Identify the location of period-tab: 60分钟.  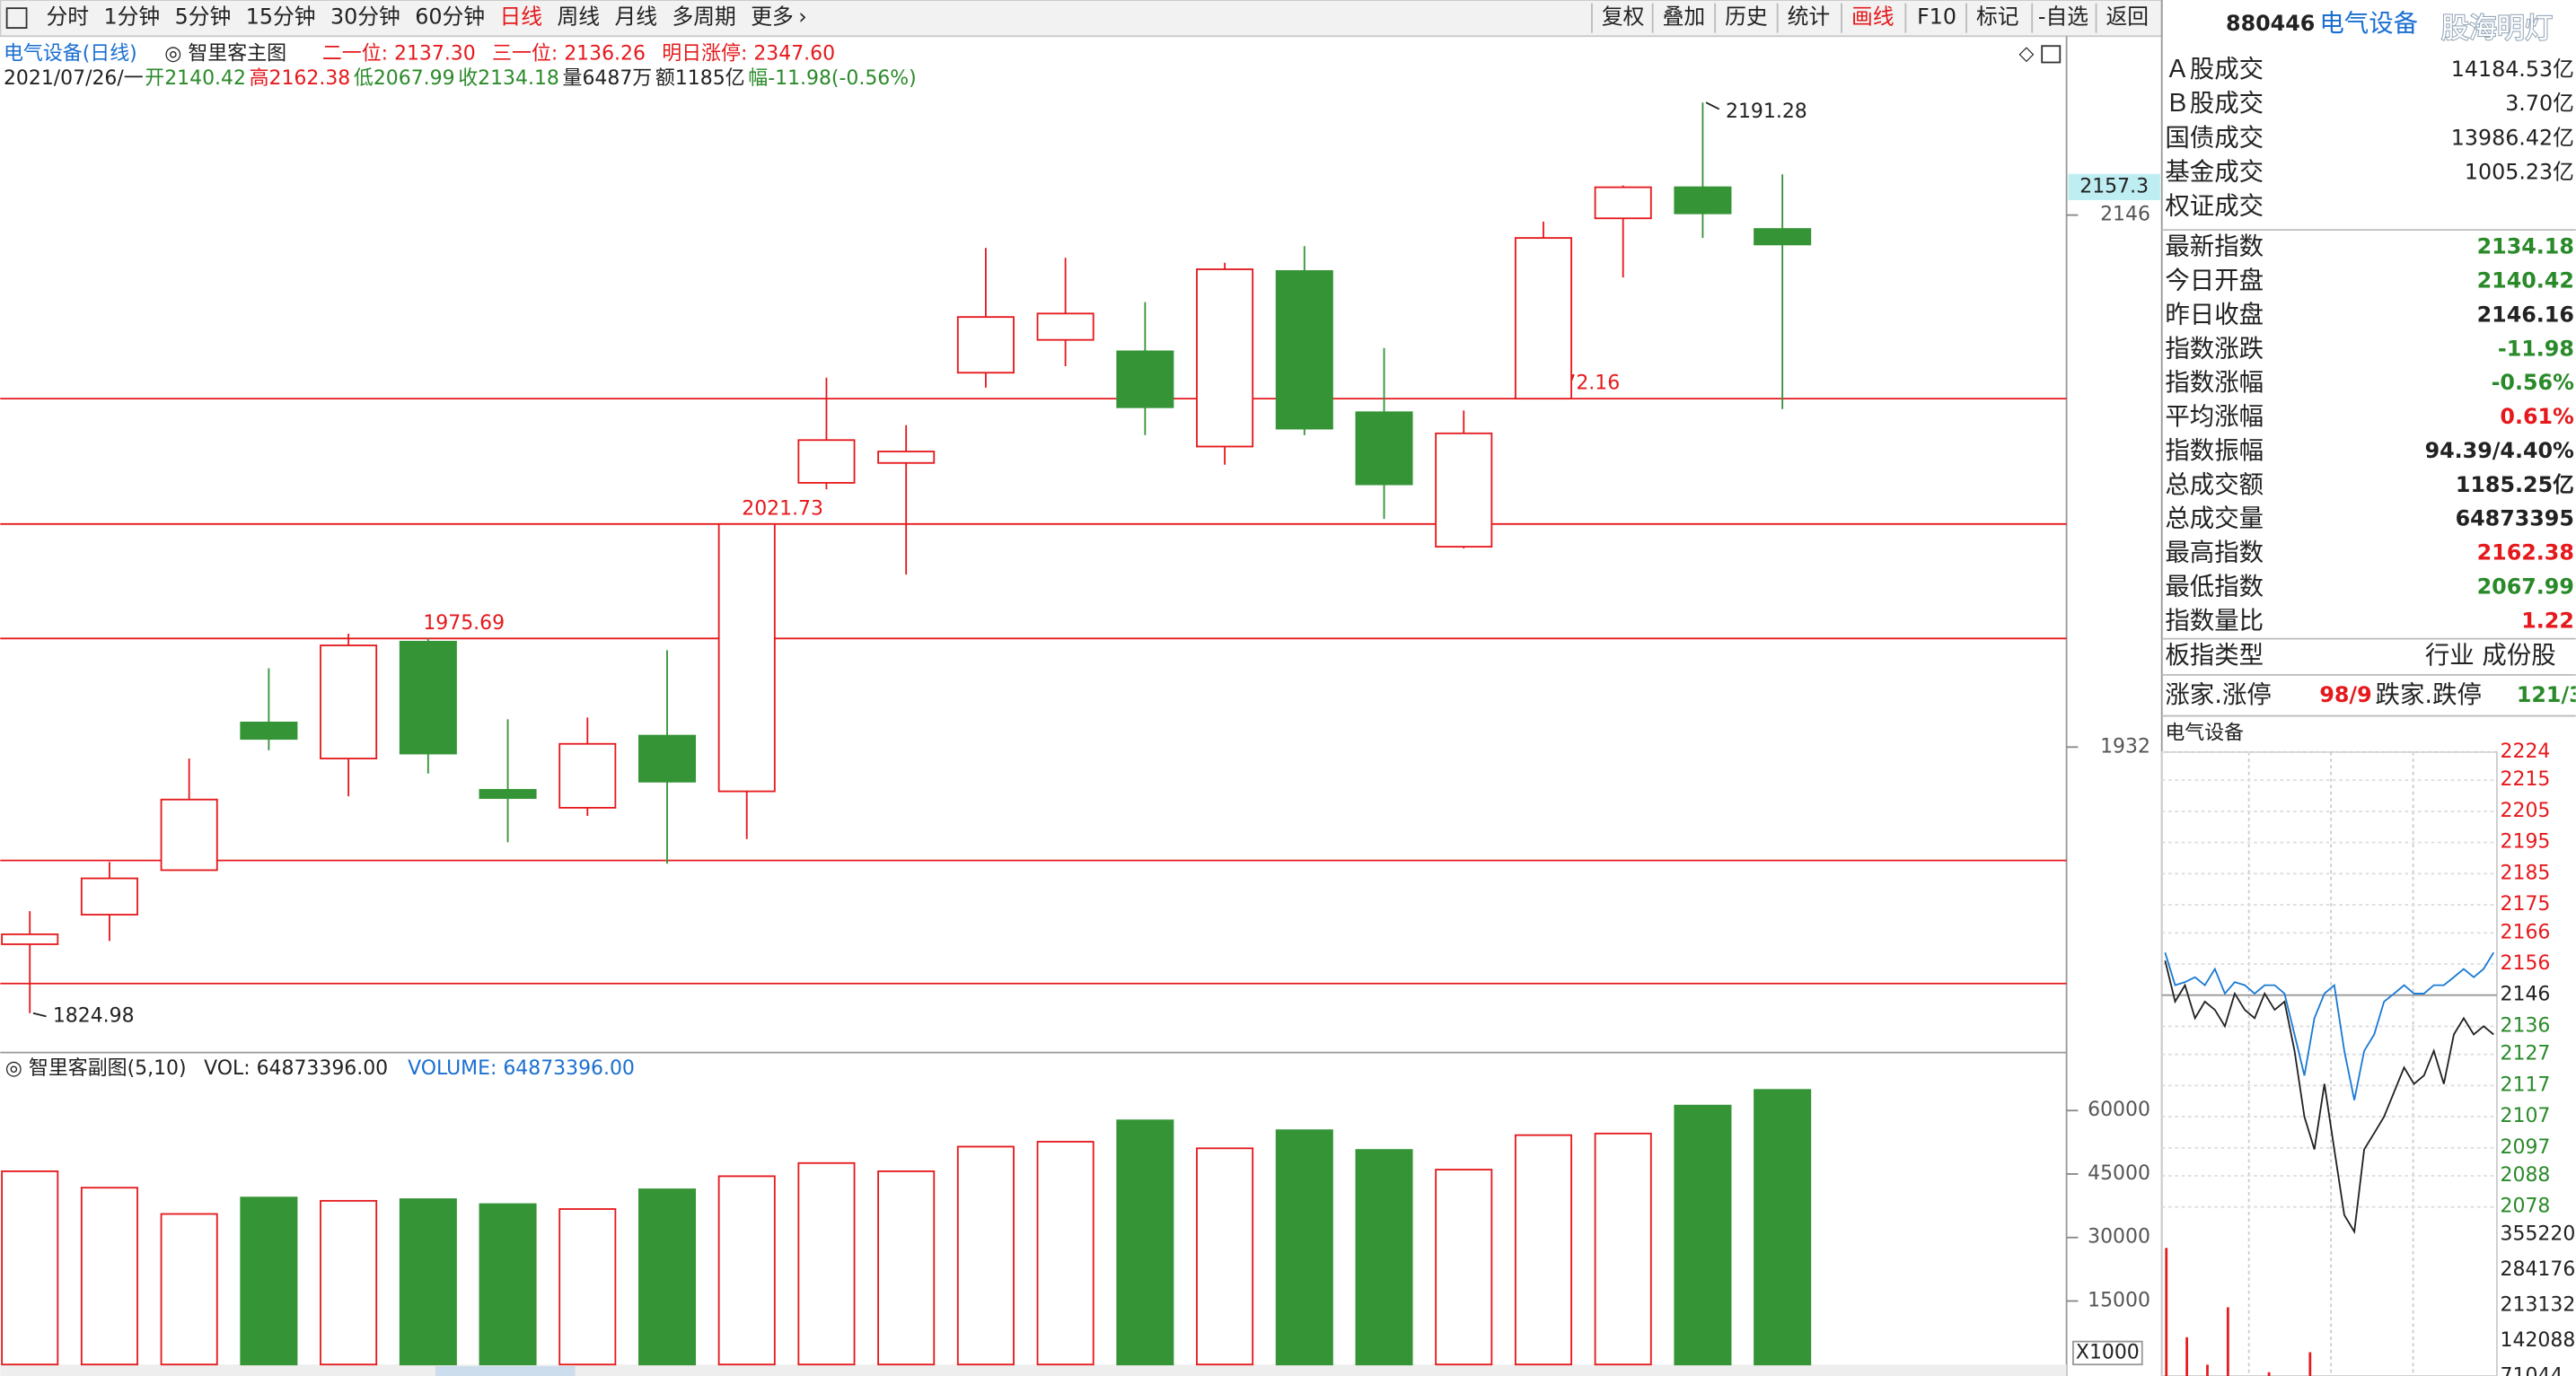
(450, 17).